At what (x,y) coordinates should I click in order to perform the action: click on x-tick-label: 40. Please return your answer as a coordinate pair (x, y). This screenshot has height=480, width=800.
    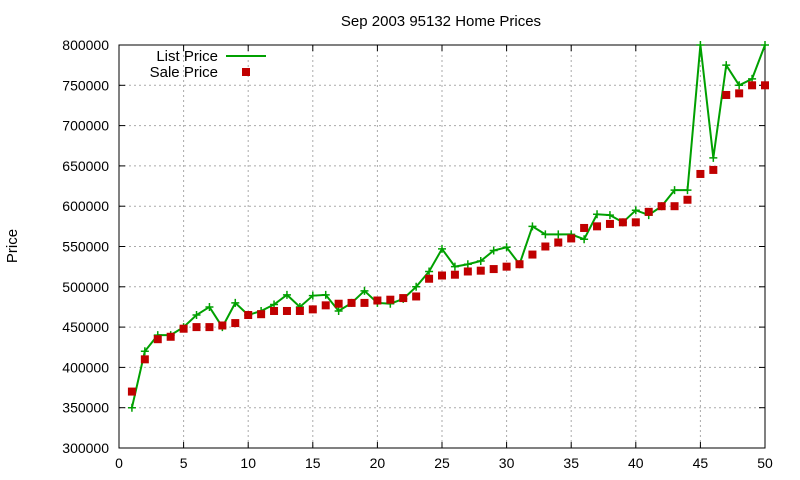
    Looking at the image, I should click on (636, 463).